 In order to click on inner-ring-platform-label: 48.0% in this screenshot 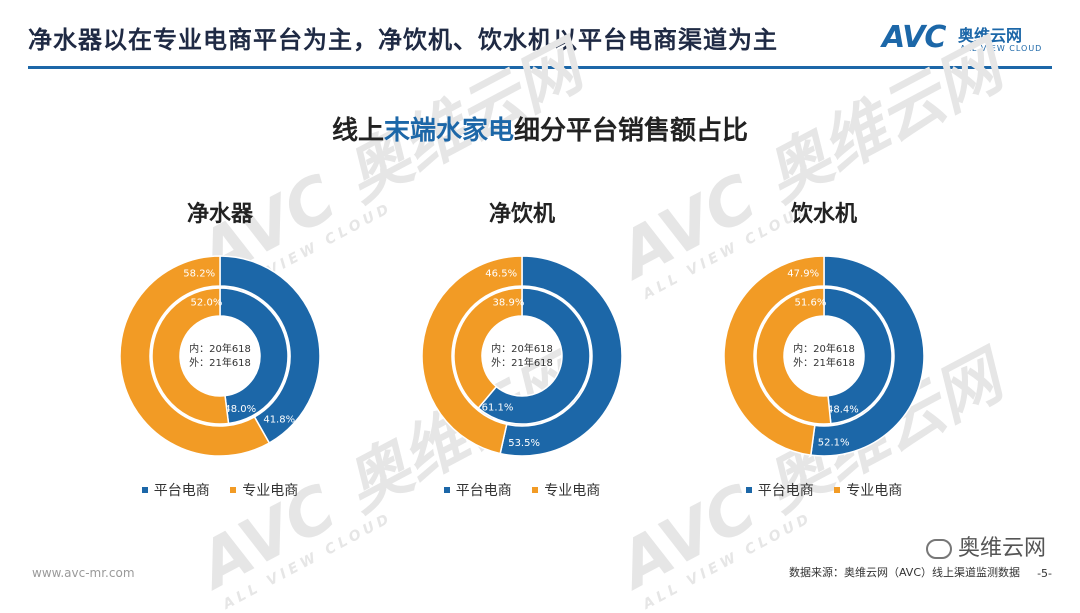, I will do `click(240, 409)`.